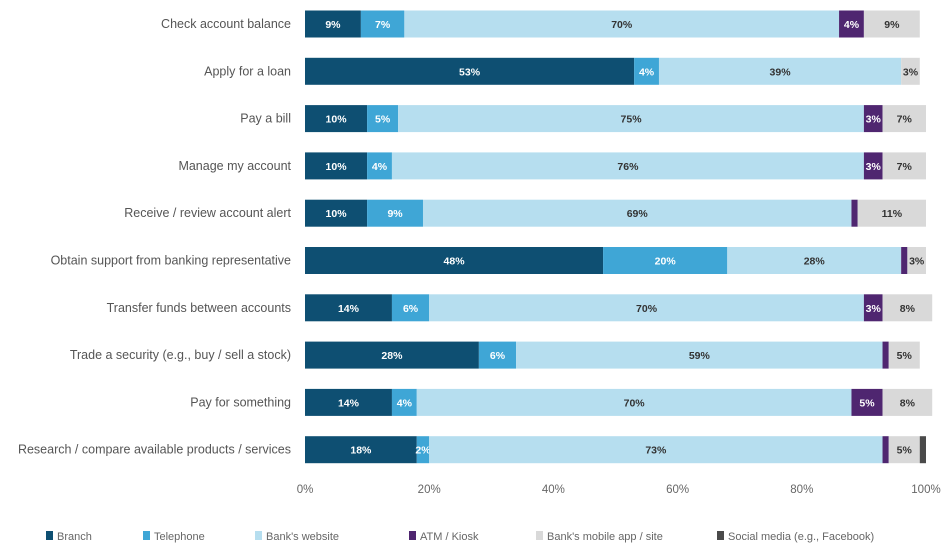  I want to click on data-label: 11%, so click(892, 214).